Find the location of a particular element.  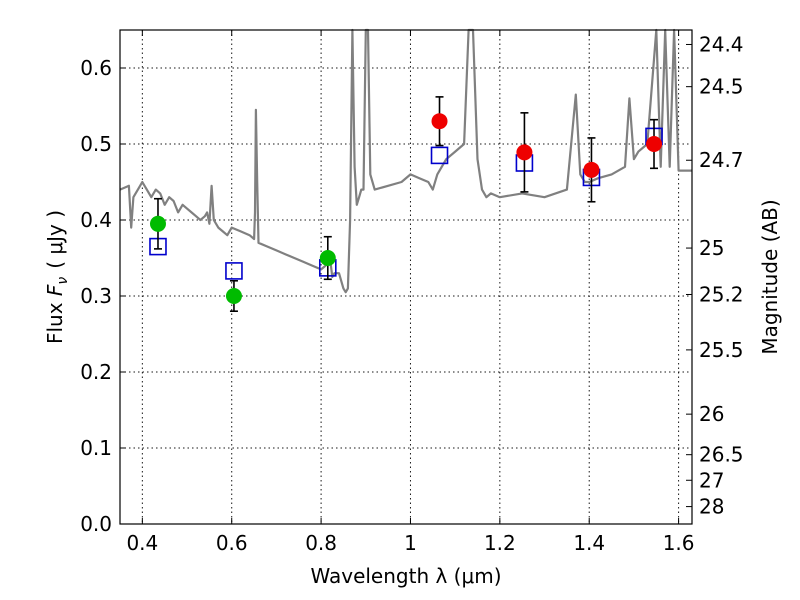

y-tick-label: 0.0 is located at coordinates (96, 524).